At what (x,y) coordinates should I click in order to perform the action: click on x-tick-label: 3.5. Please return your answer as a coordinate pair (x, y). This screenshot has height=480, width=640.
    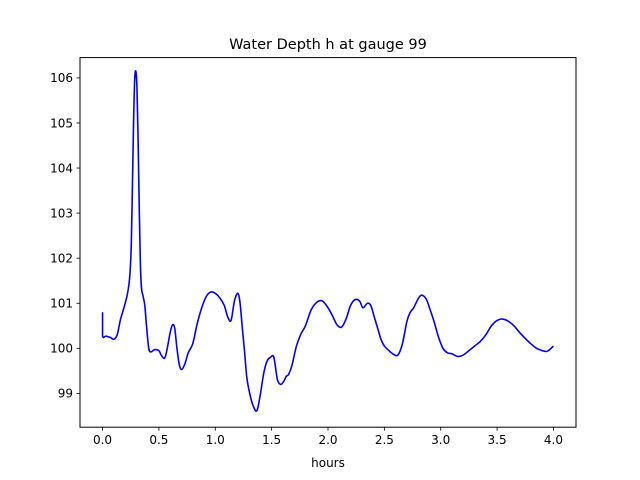
    Looking at the image, I should click on (497, 440).